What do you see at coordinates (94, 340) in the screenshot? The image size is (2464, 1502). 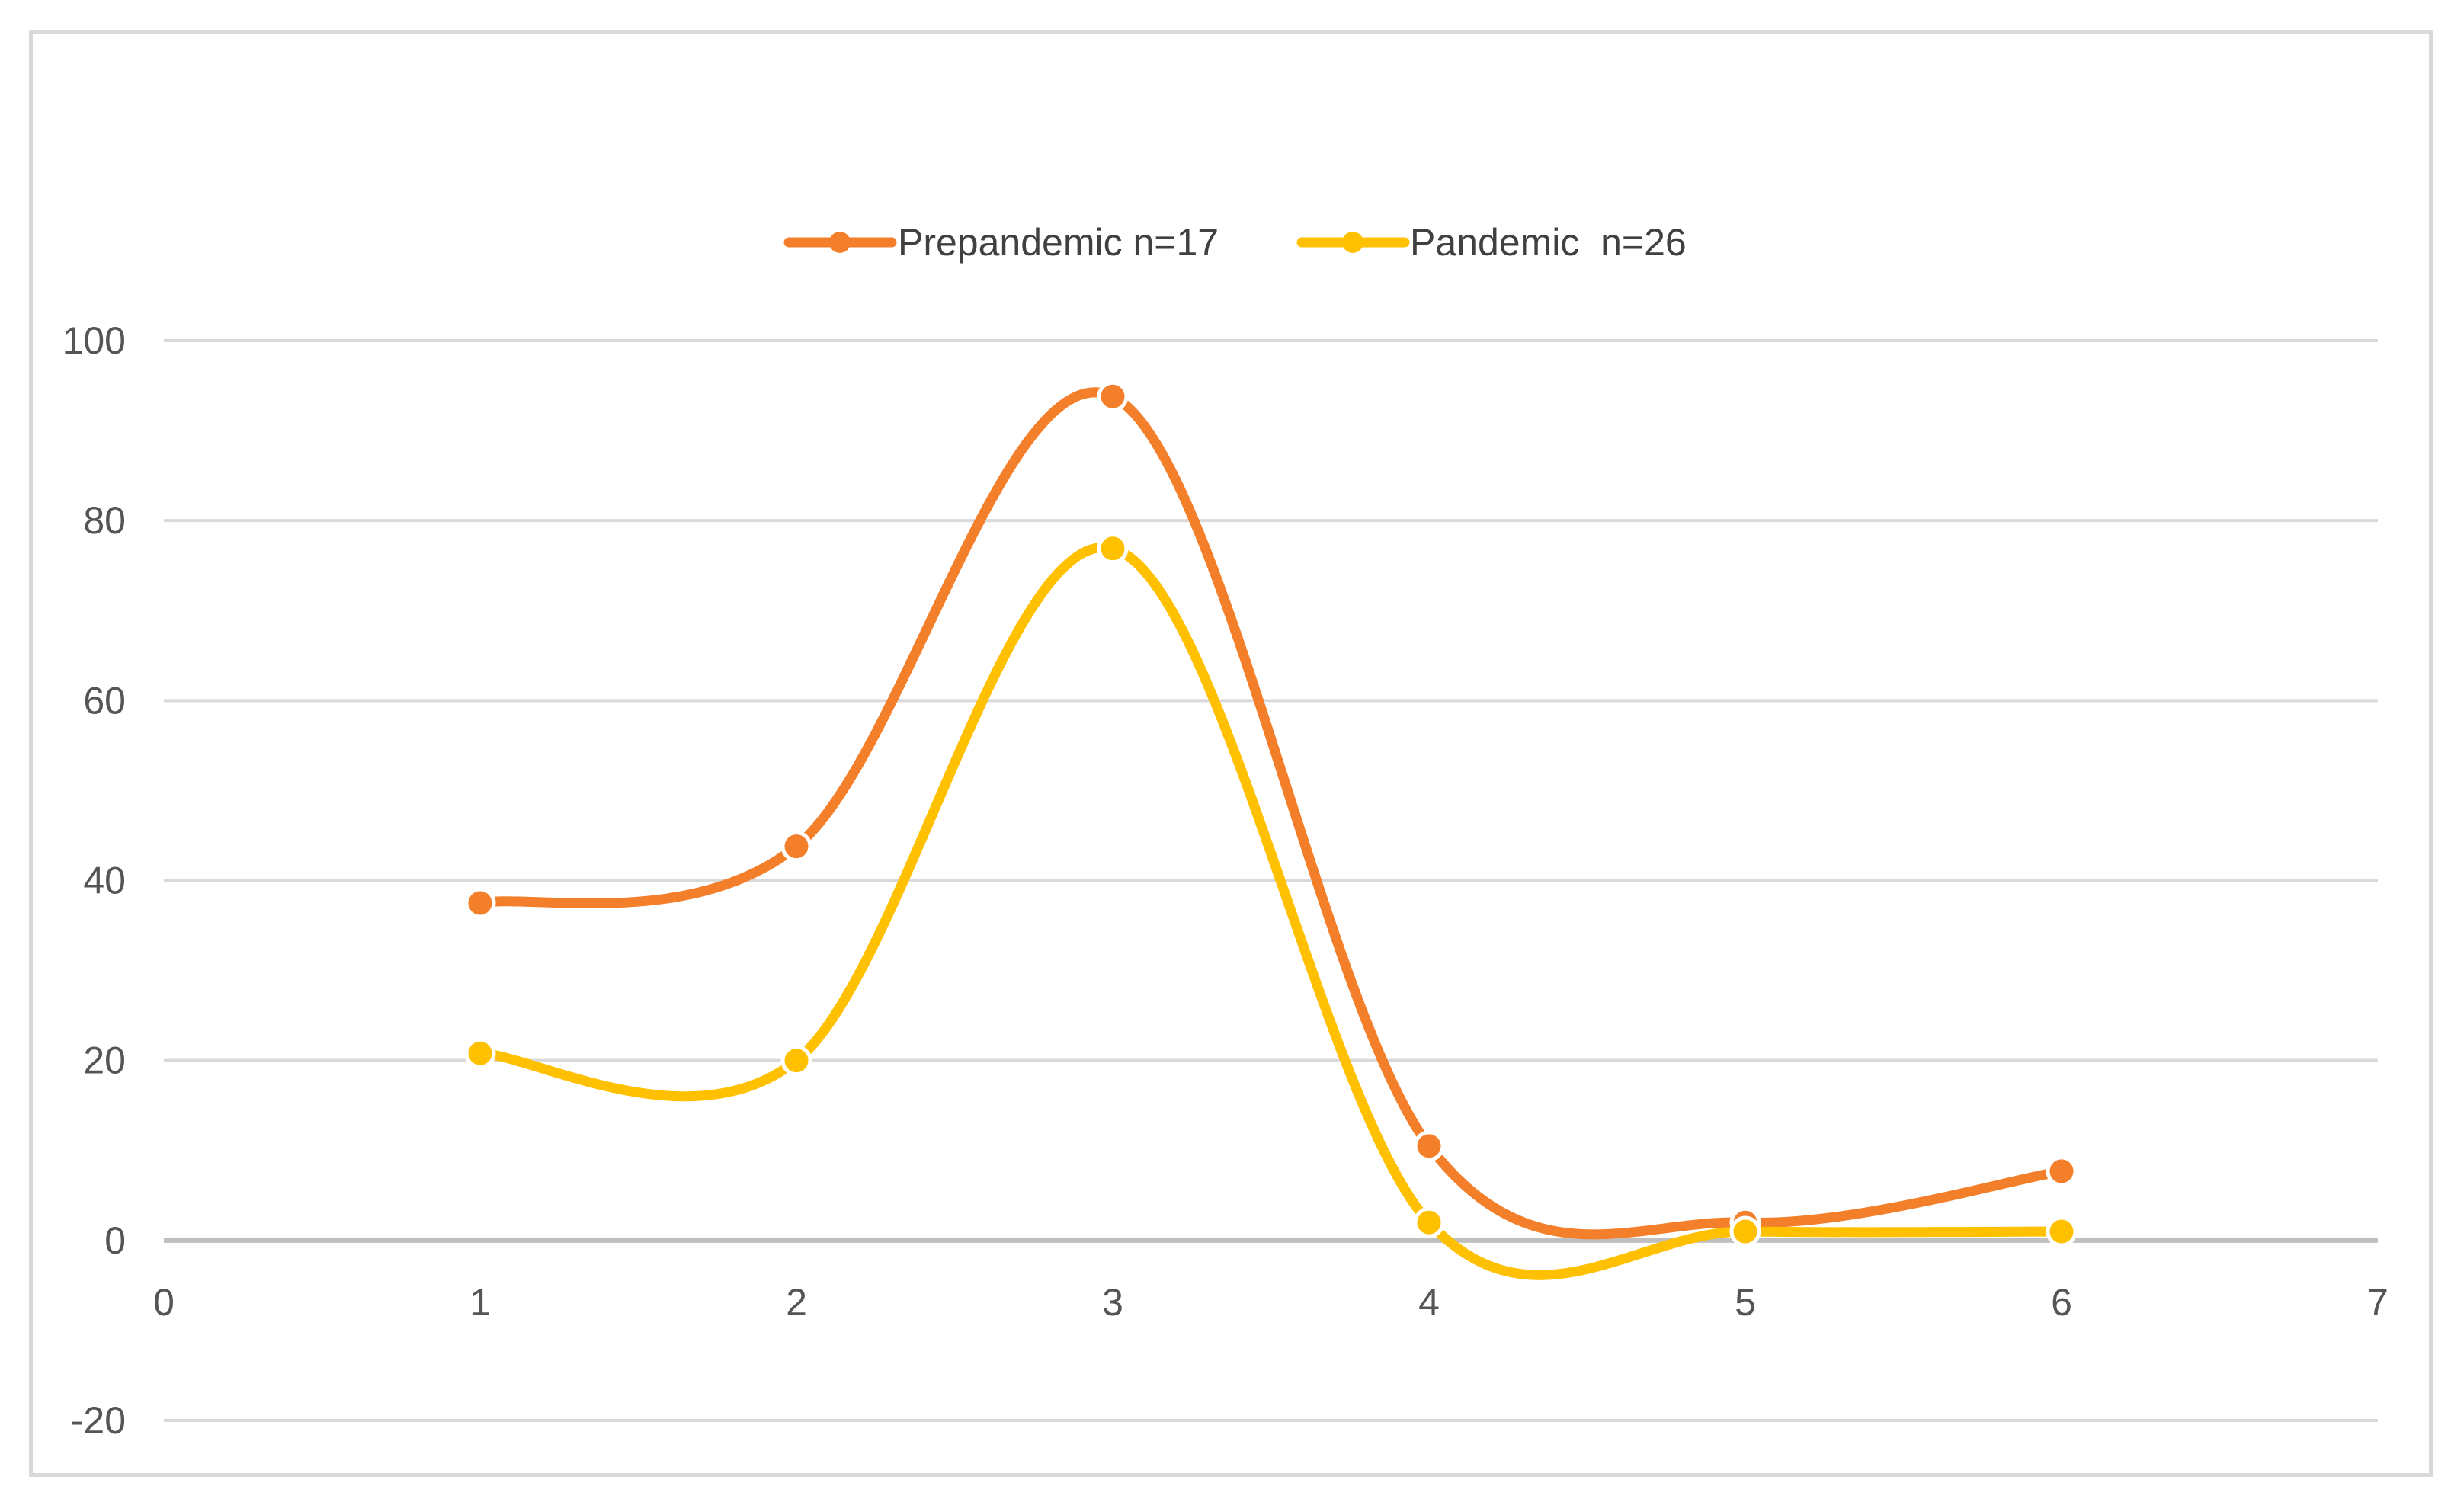 I see `y-tick-label: 100` at bounding box center [94, 340].